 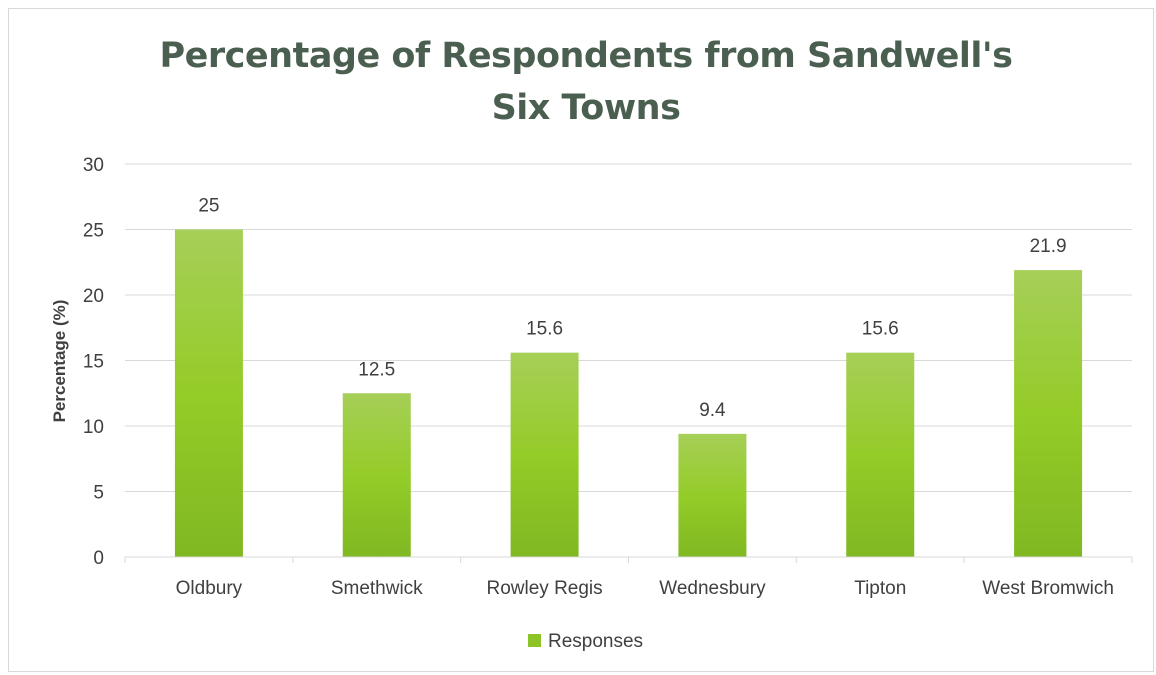 What do you see at coordinates (1048, 413) in the screenshot?
I see `bar-west-bromwich` at bounding box center [1048, 413].